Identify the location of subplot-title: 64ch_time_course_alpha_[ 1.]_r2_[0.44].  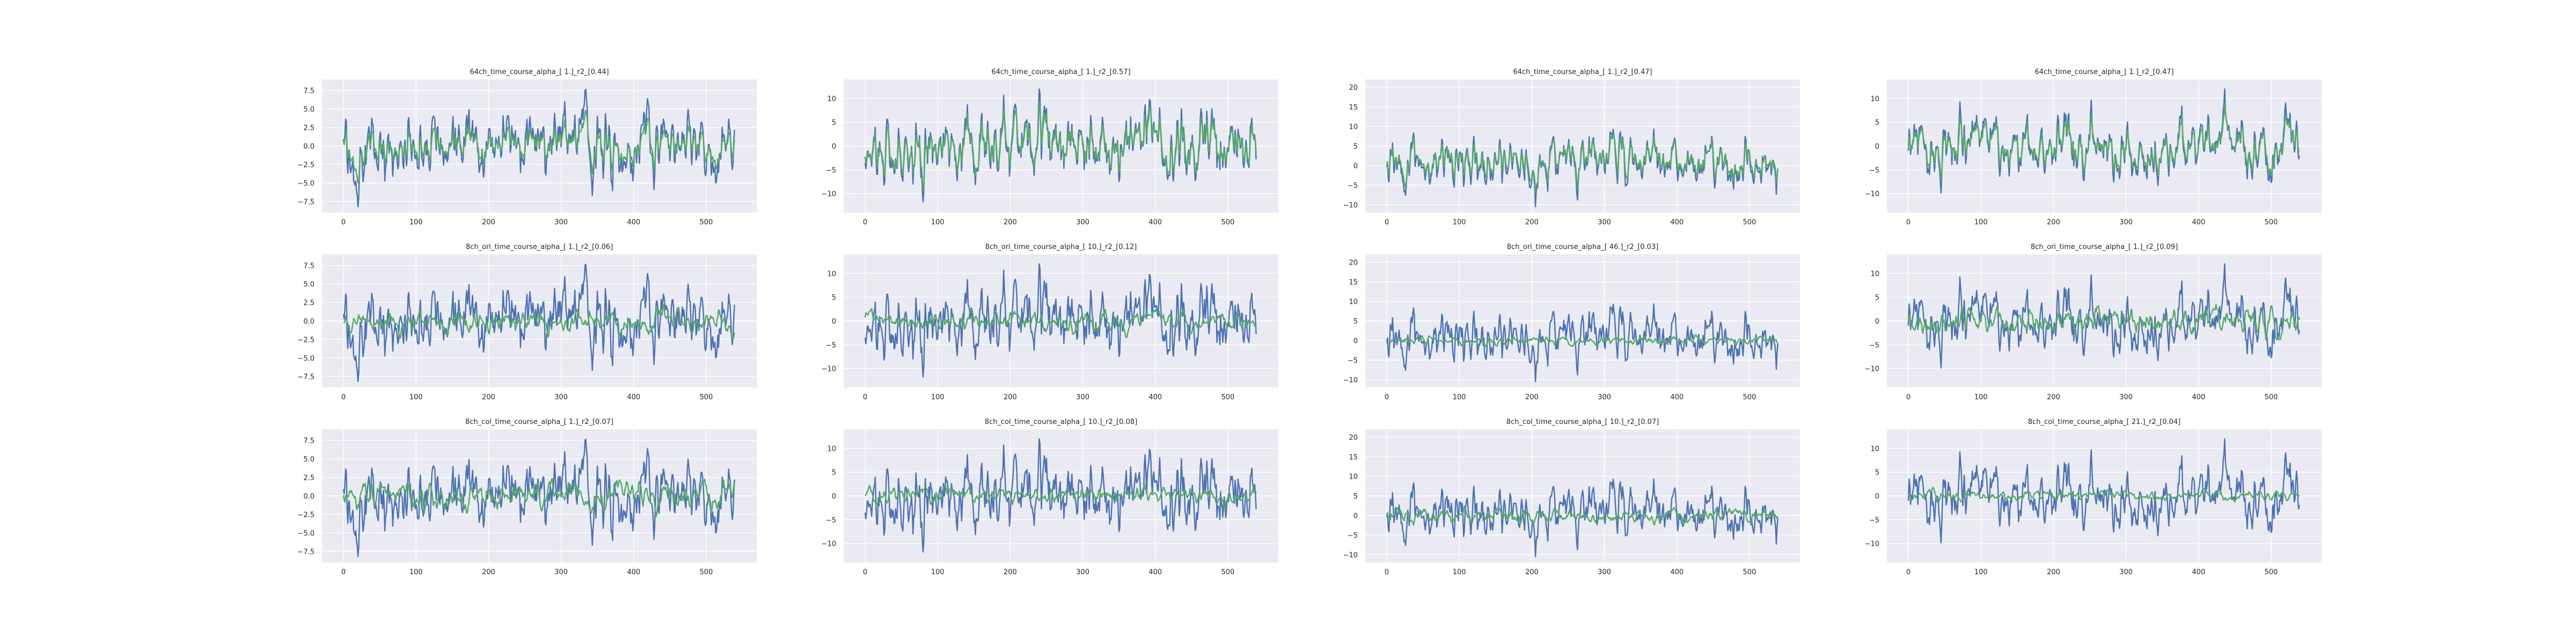
(539, 72).